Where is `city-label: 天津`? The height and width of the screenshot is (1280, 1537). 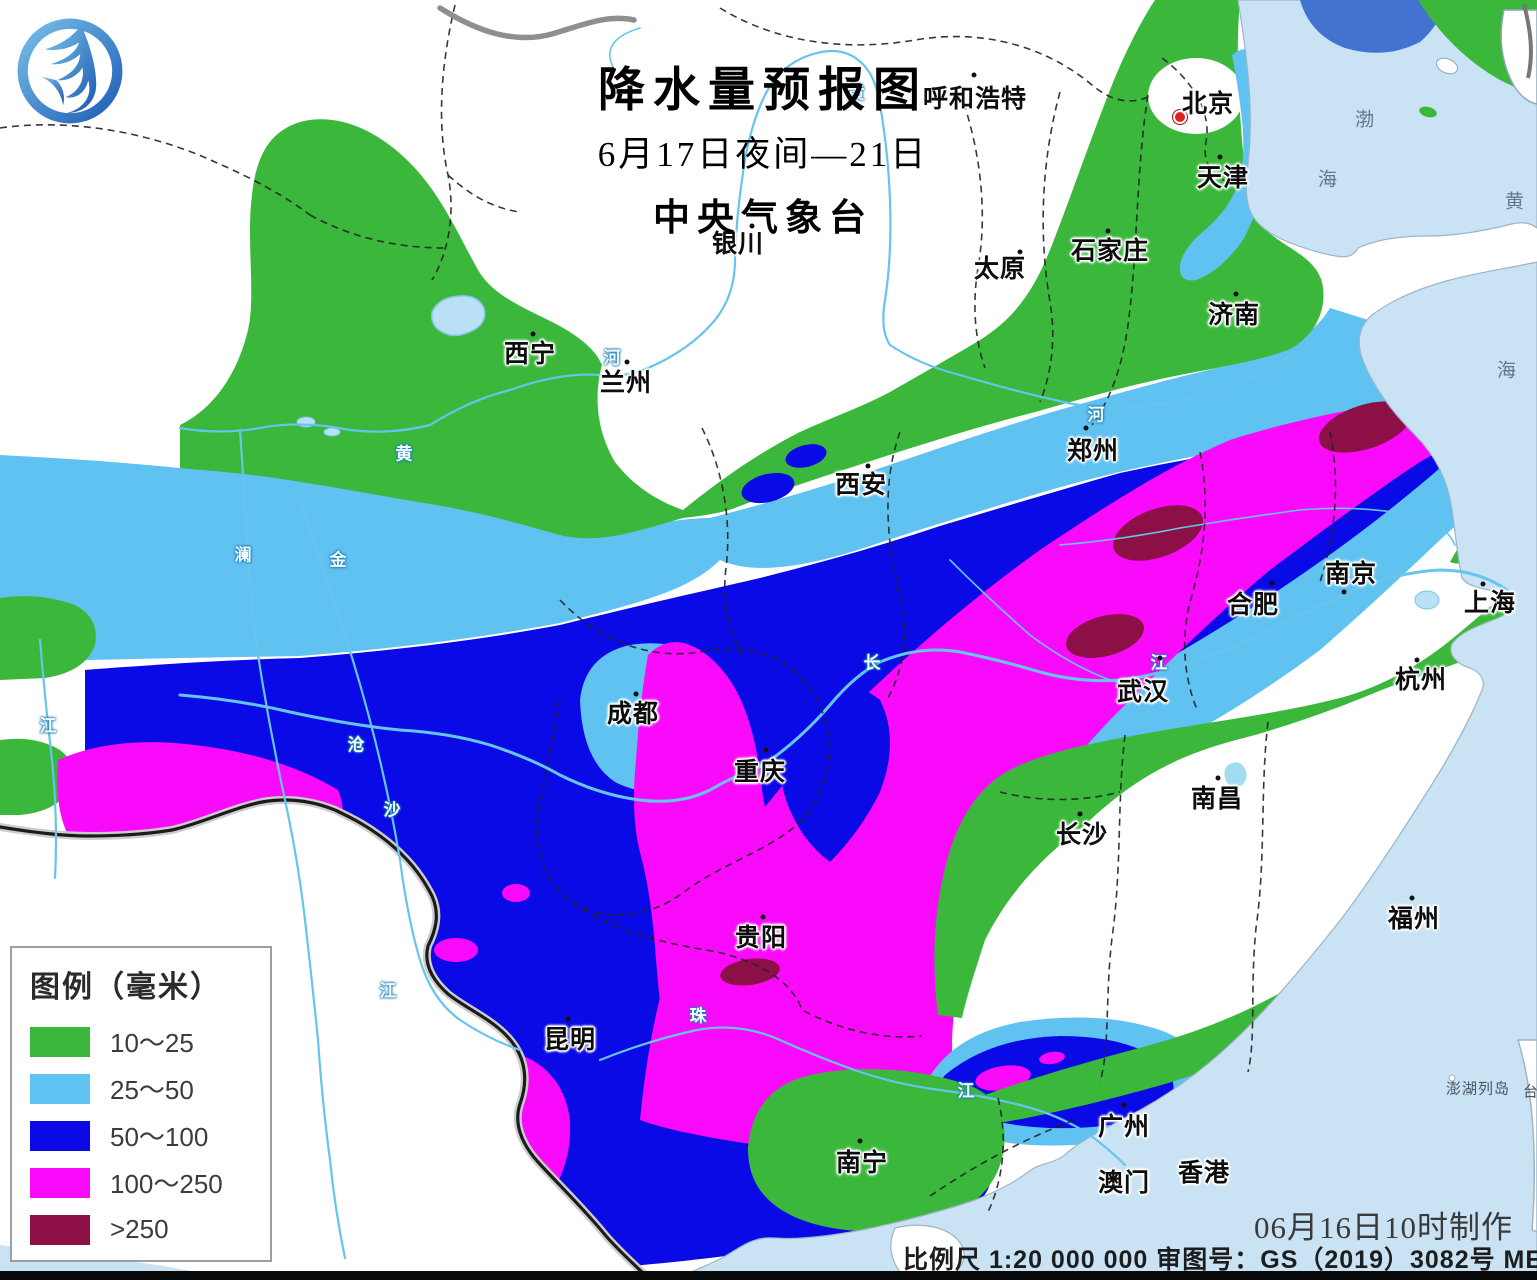 city-label: 天津 is located at coordinates (1223, 178).